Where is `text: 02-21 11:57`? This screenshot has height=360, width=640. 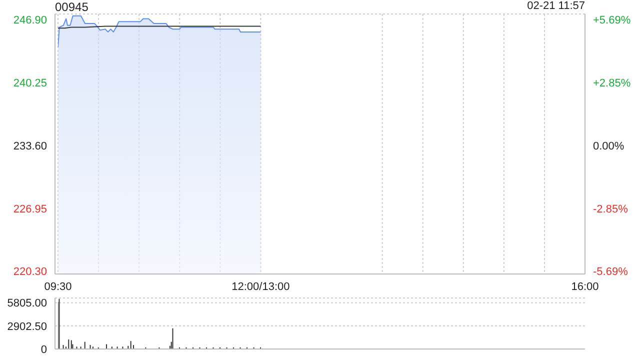 text: 02-21 11:57 is located at coordinates (556, 6).